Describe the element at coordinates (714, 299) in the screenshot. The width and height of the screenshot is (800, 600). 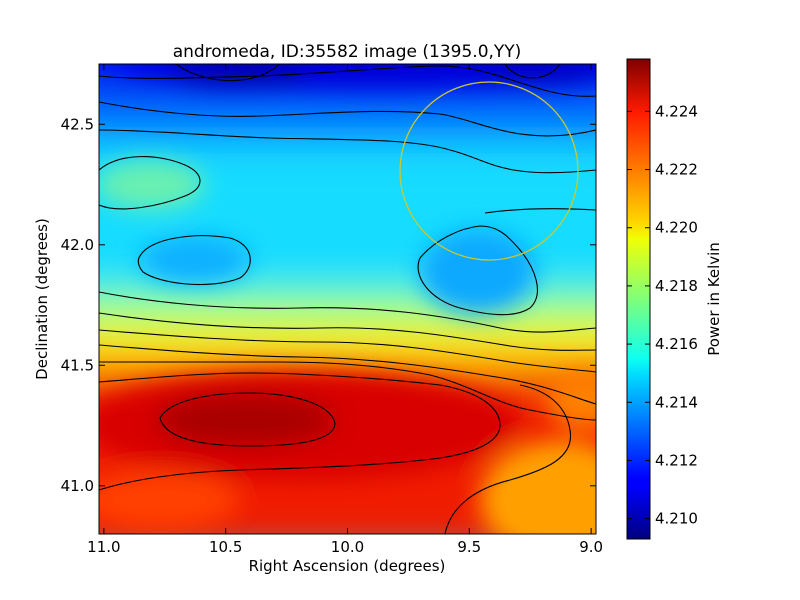
I see `colorbar-label: Power in Kelvin` at that location.